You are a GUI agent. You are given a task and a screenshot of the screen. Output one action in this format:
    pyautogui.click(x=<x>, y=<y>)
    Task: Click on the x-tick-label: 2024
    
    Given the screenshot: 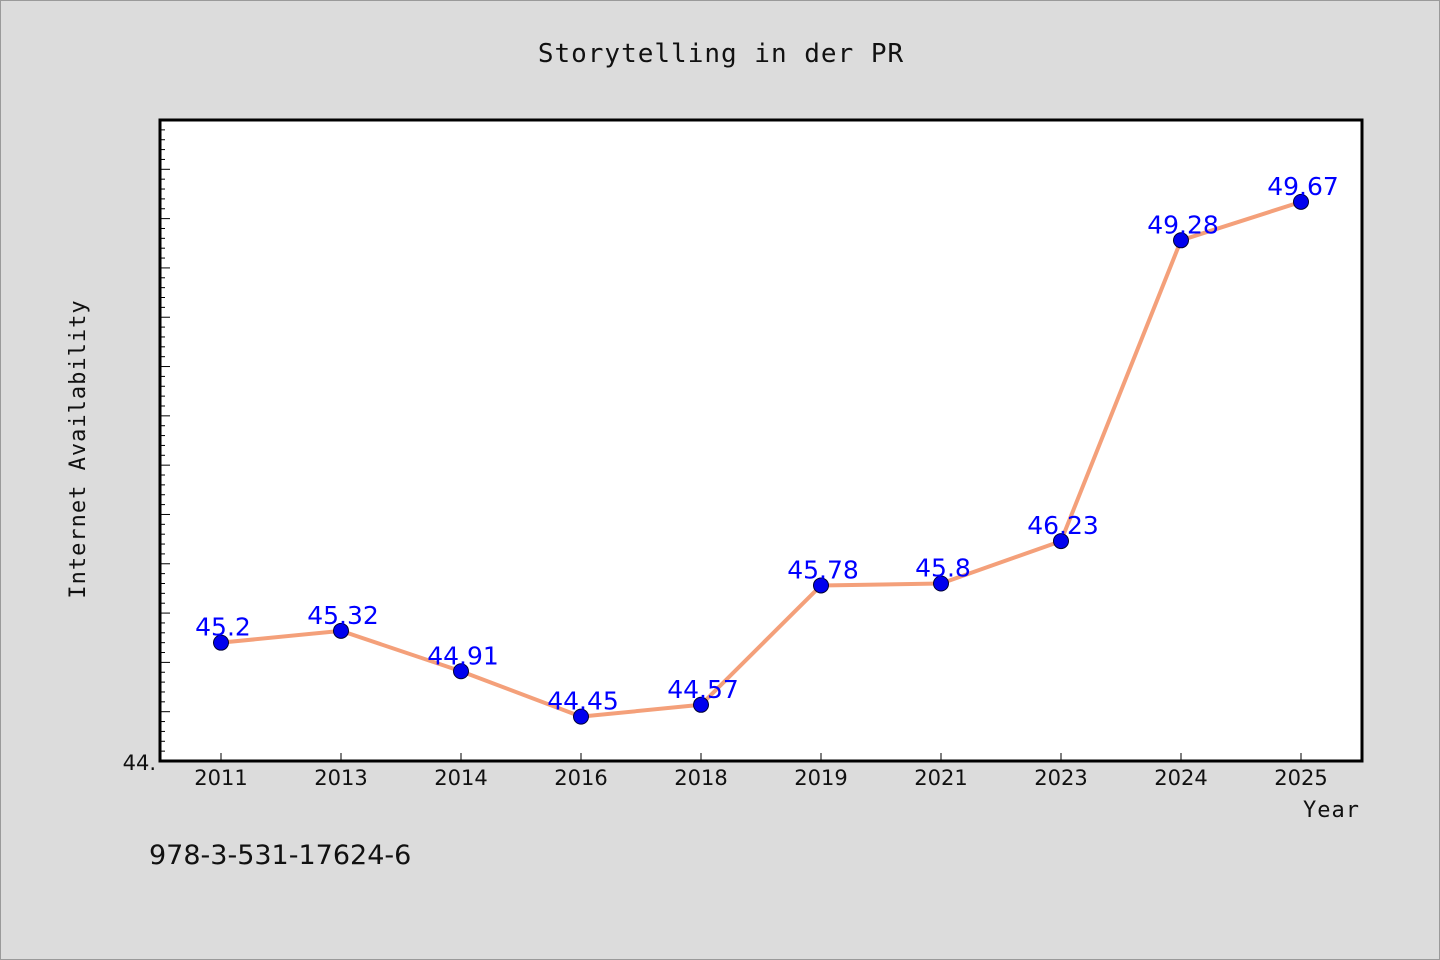 What is the action you would take?
    pyautogui.click(x=1180, y=778)
    